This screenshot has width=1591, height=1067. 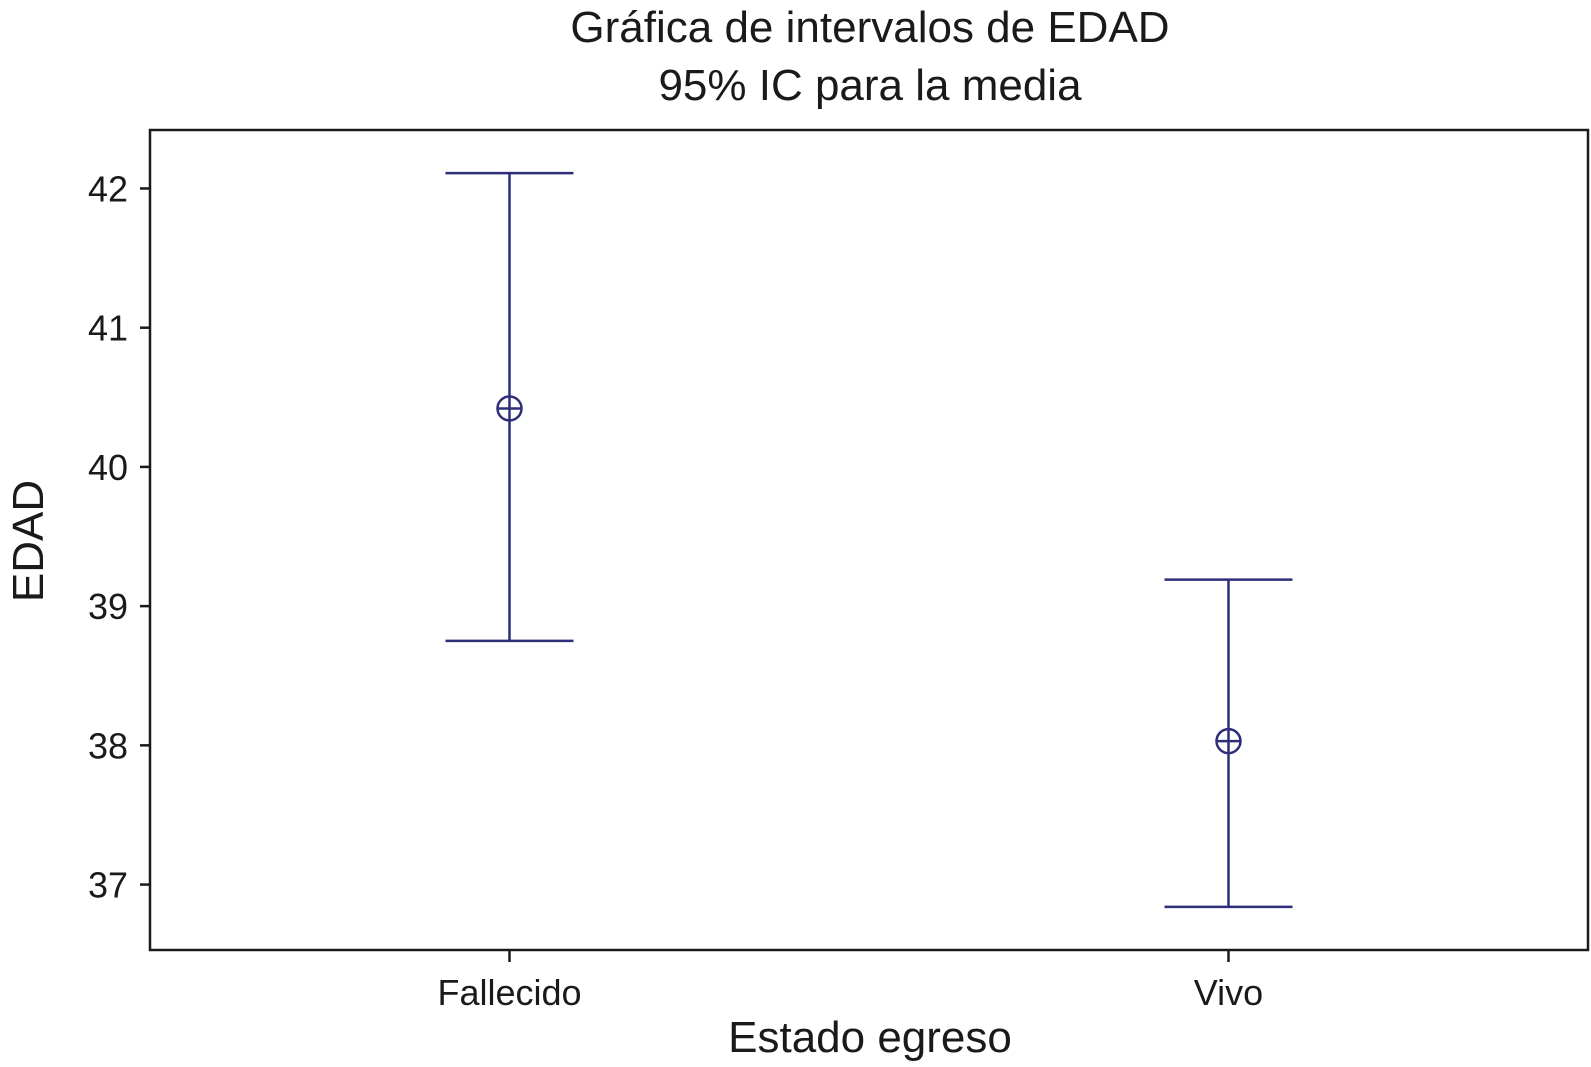 I want to click on chart-title: Gráfica de intervalos de EDAD, so click(x=869, y=27).